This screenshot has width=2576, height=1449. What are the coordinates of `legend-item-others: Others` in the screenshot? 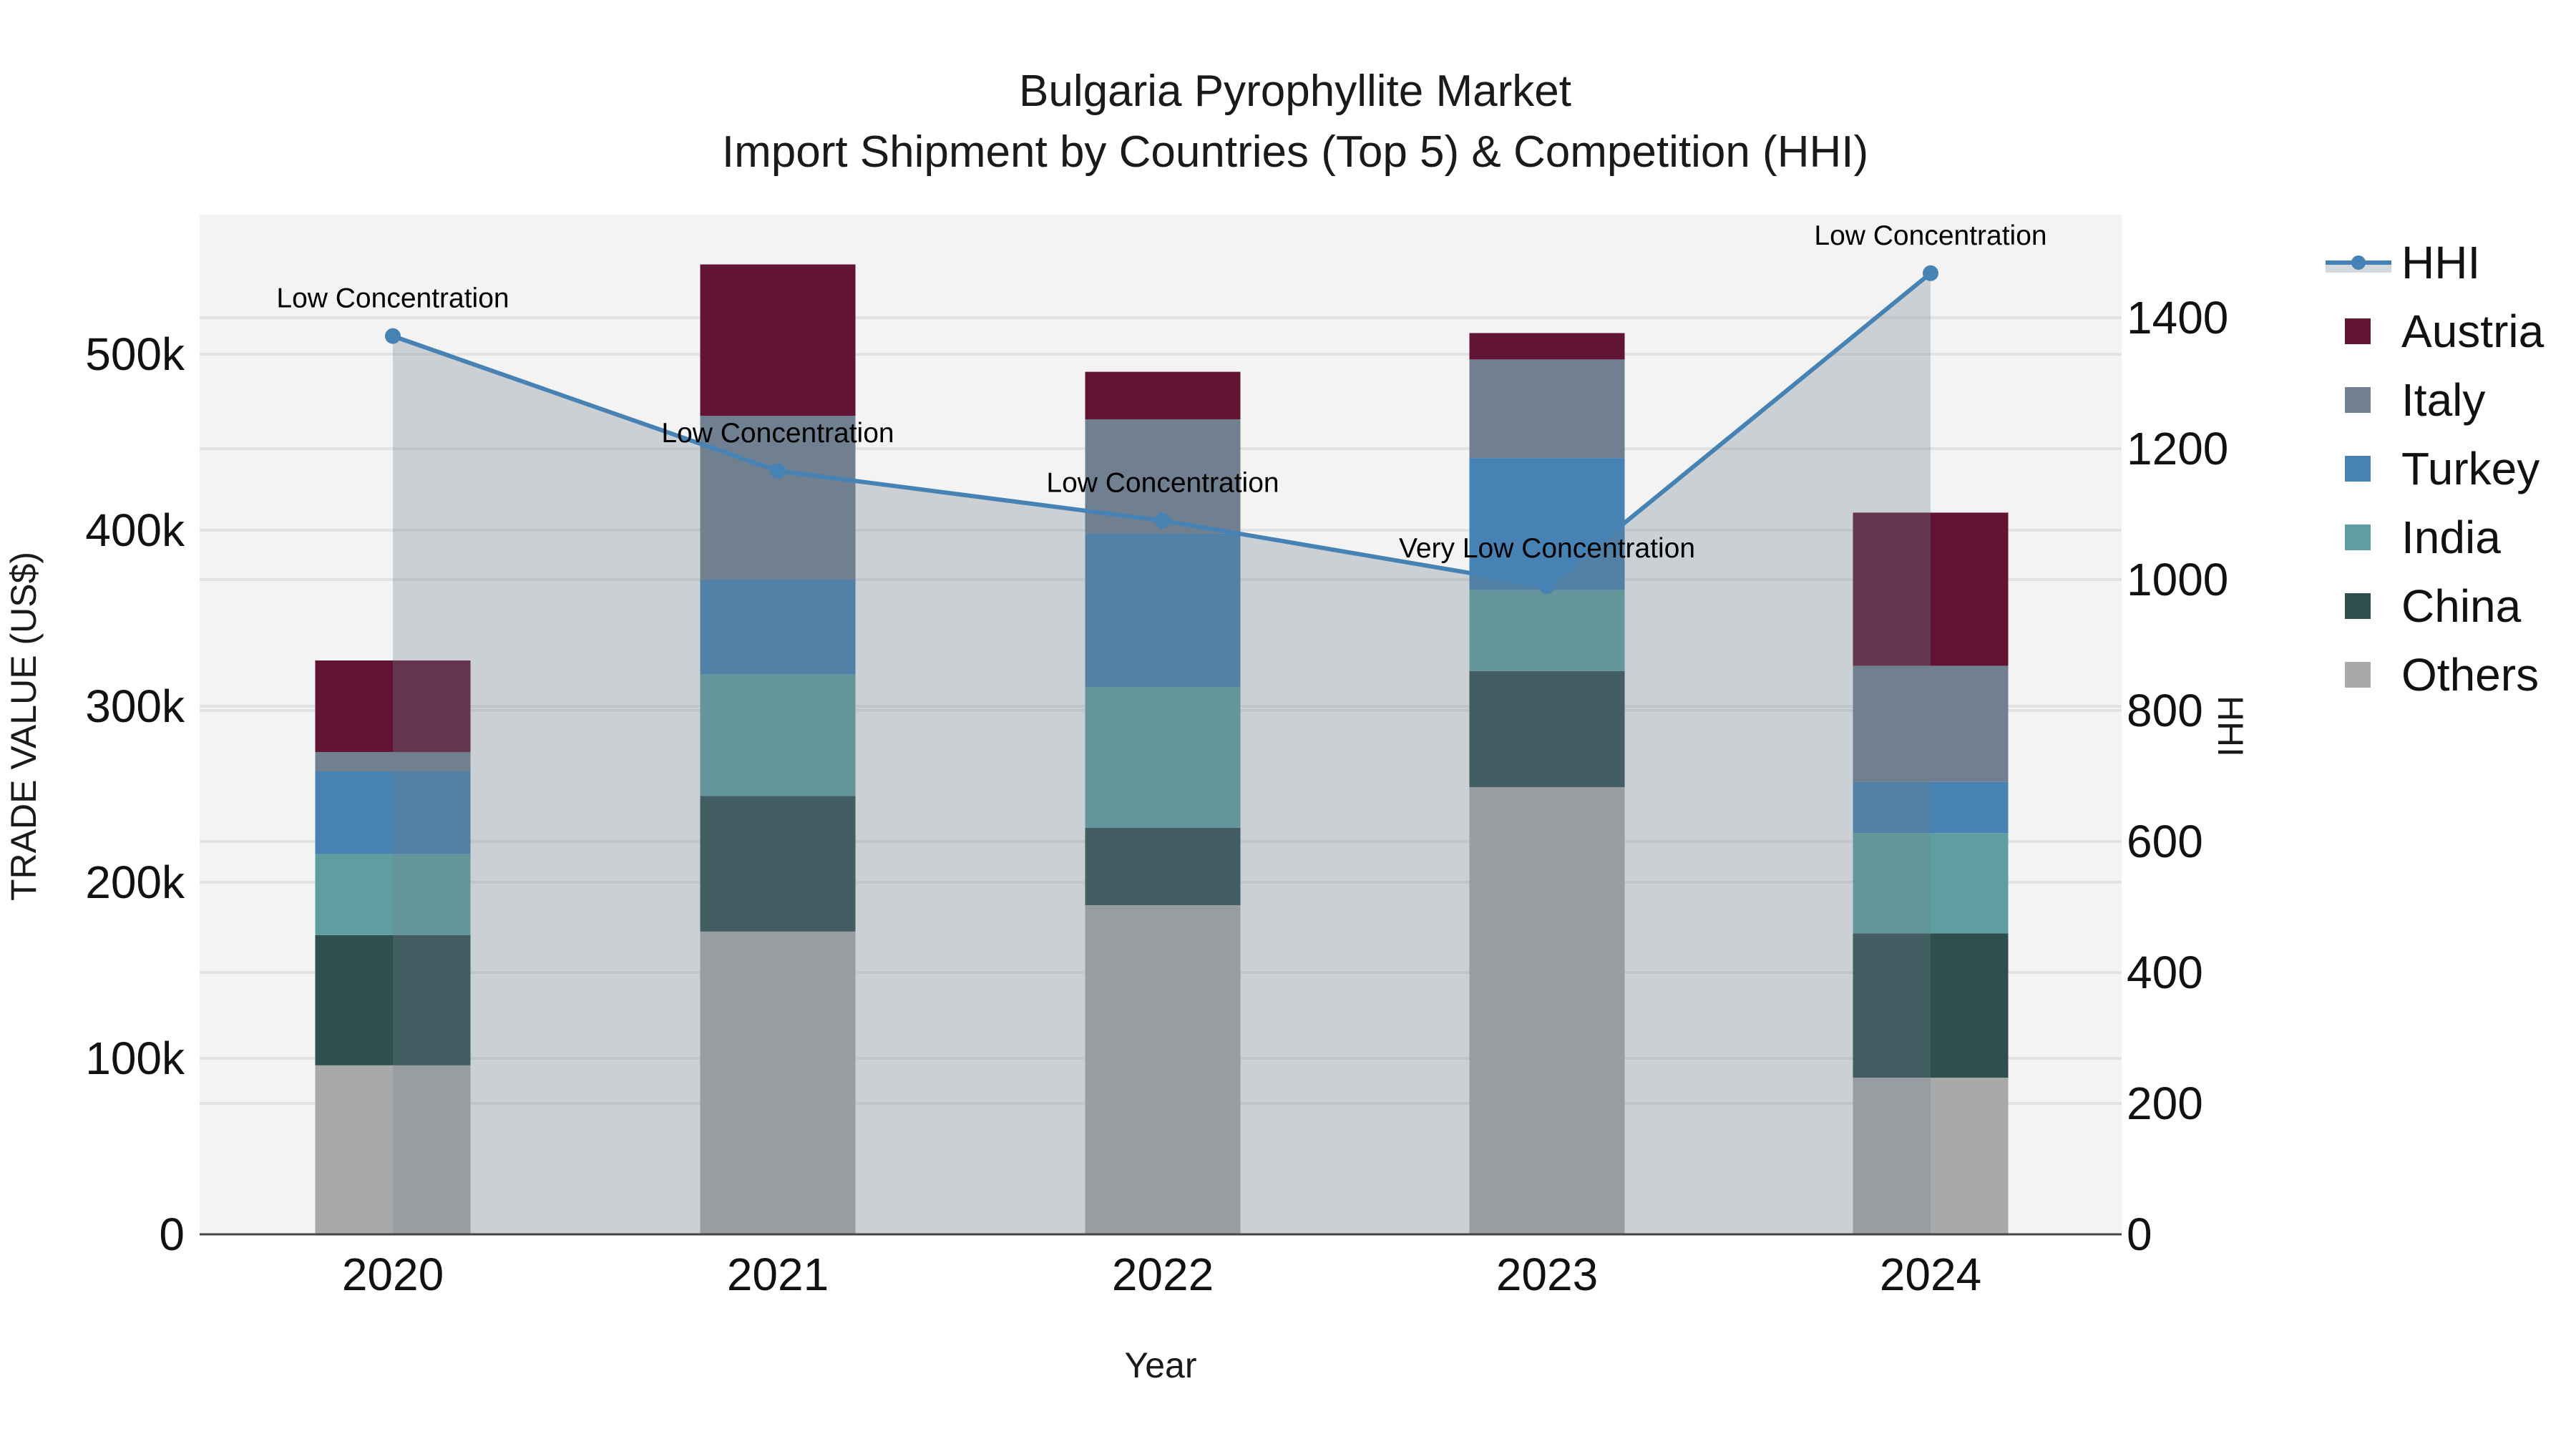 It's located at (2442, 675).